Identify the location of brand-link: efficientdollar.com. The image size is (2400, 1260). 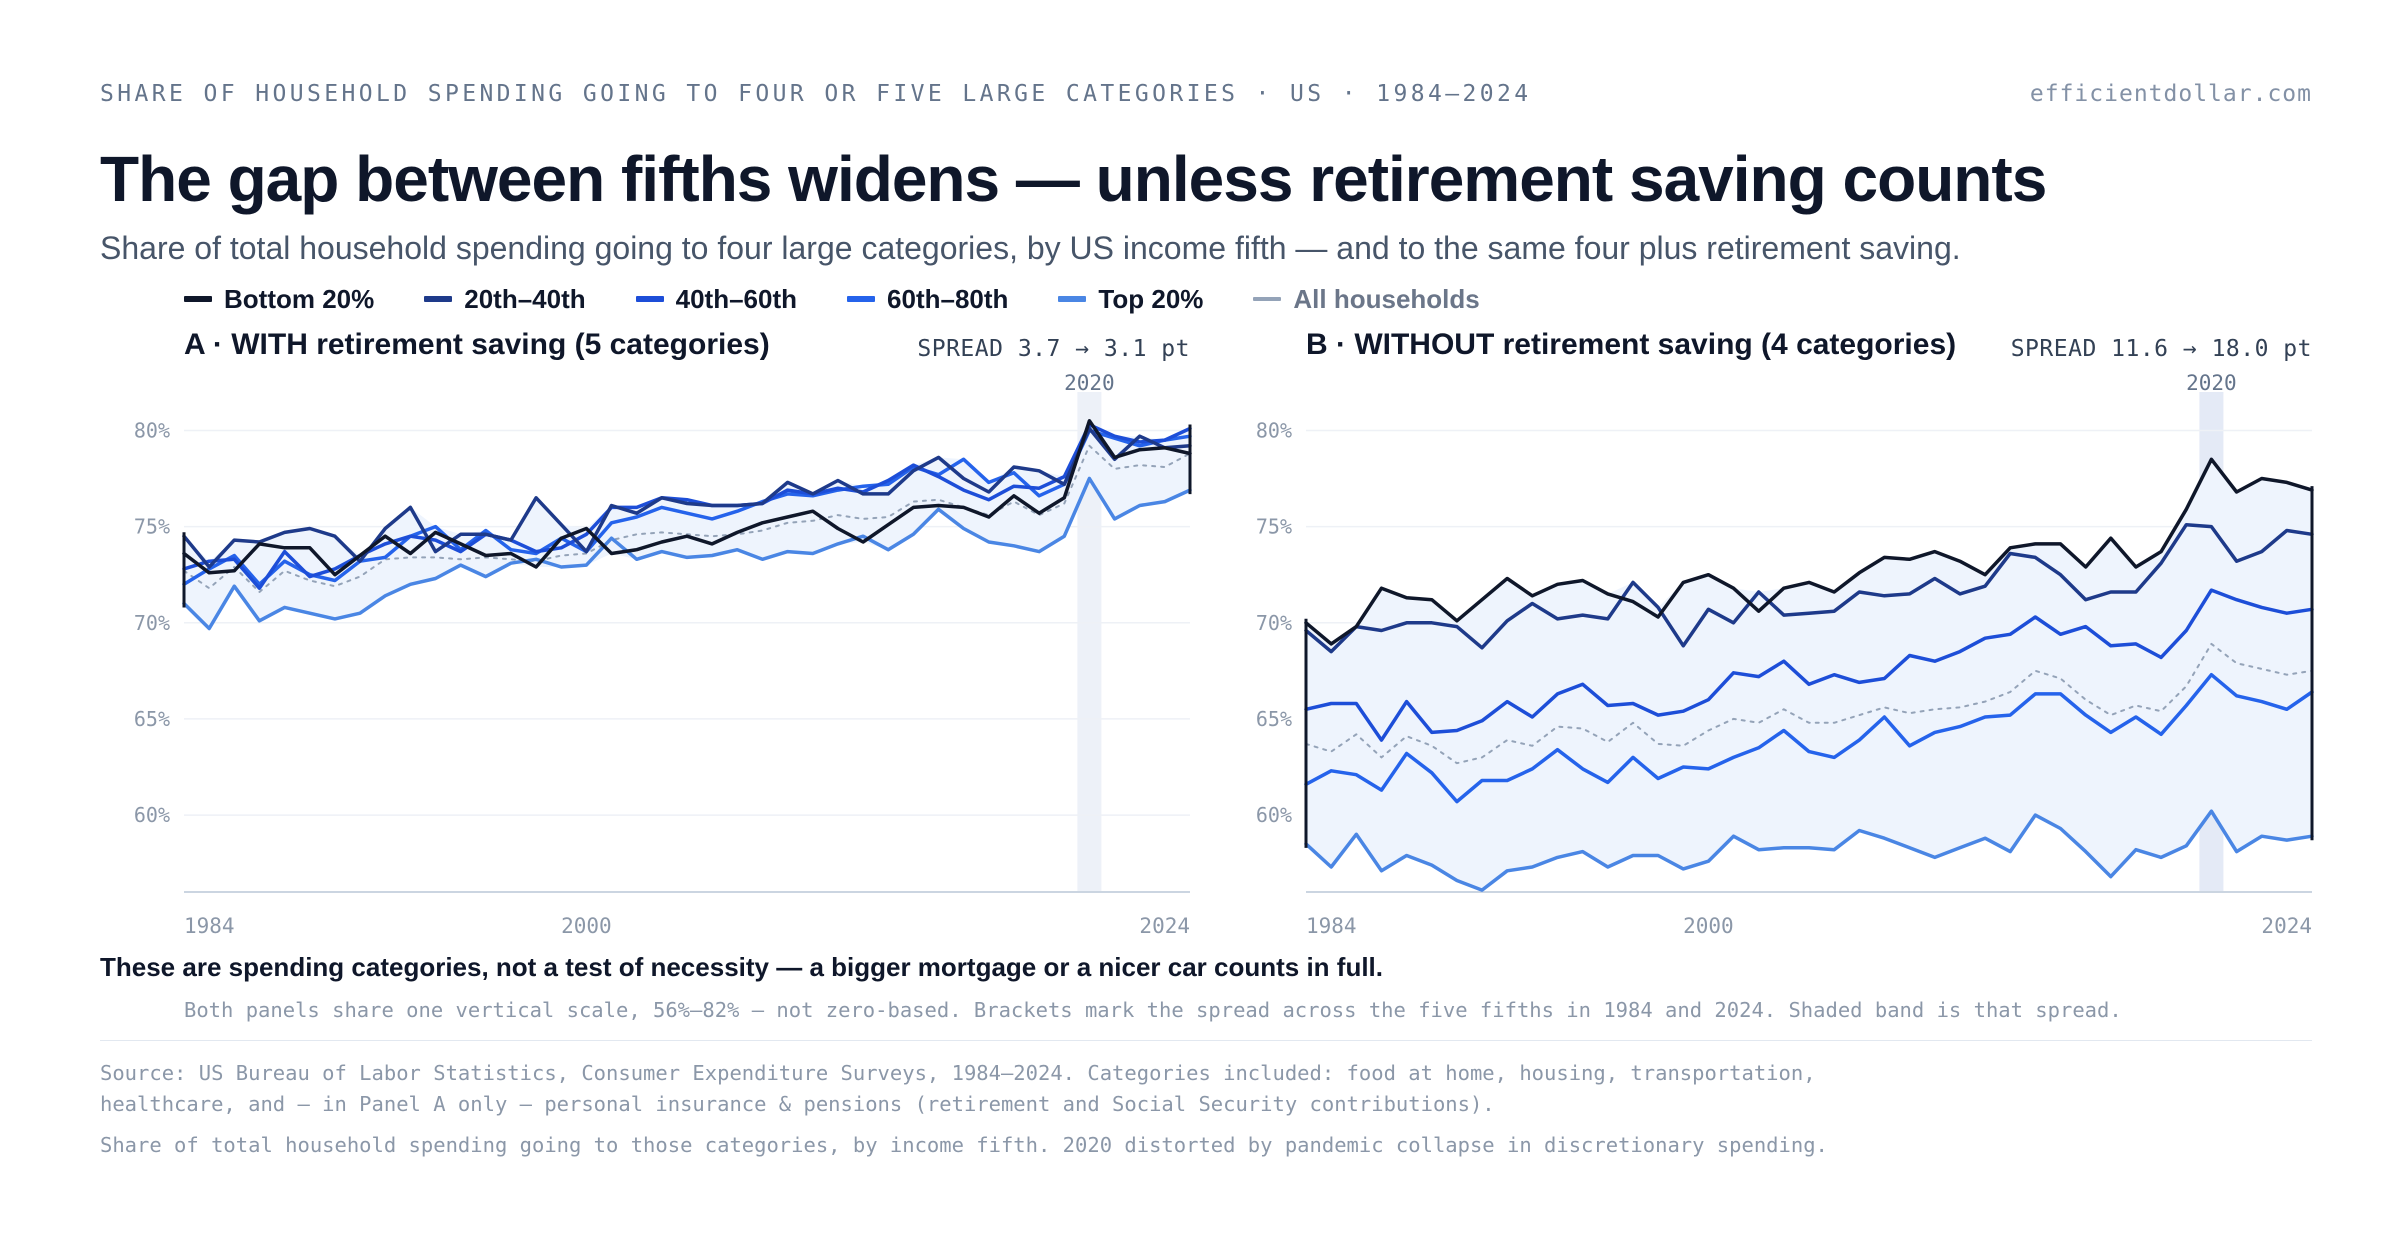
(2170, 94).